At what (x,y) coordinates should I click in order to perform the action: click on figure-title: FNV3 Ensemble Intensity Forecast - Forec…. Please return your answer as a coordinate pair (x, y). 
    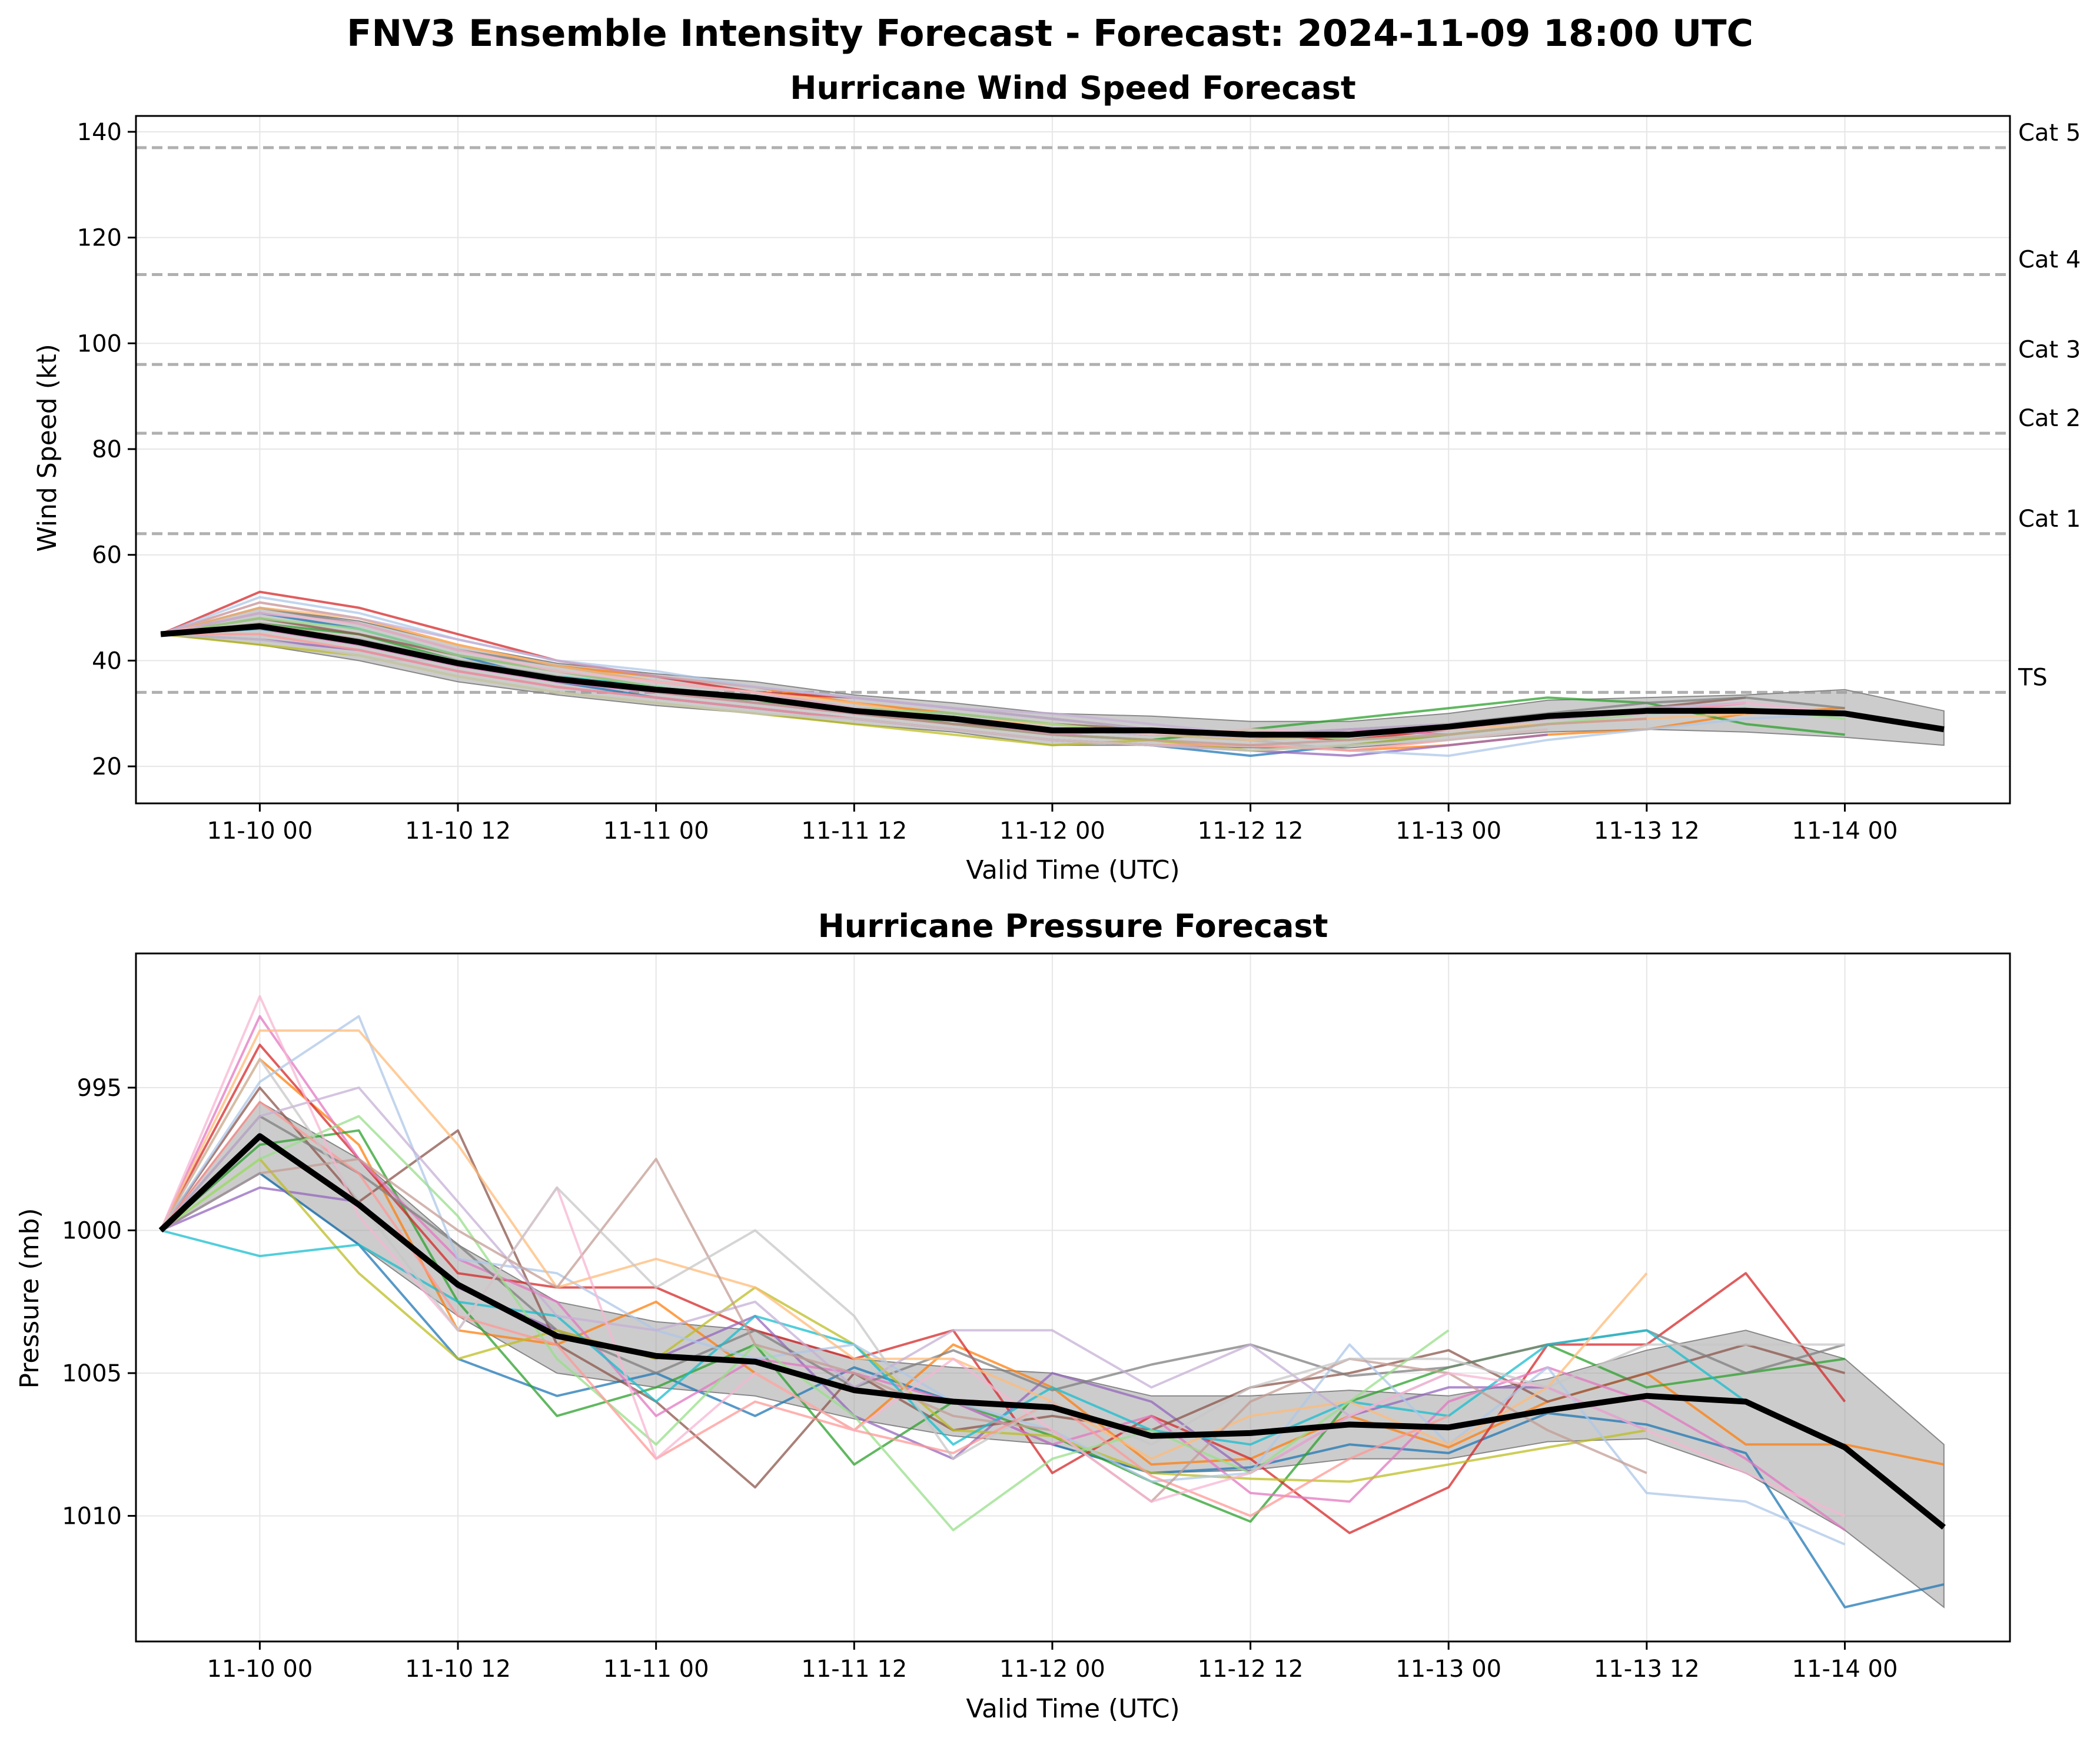
    Looking at the image, I should click on (1050, 33).